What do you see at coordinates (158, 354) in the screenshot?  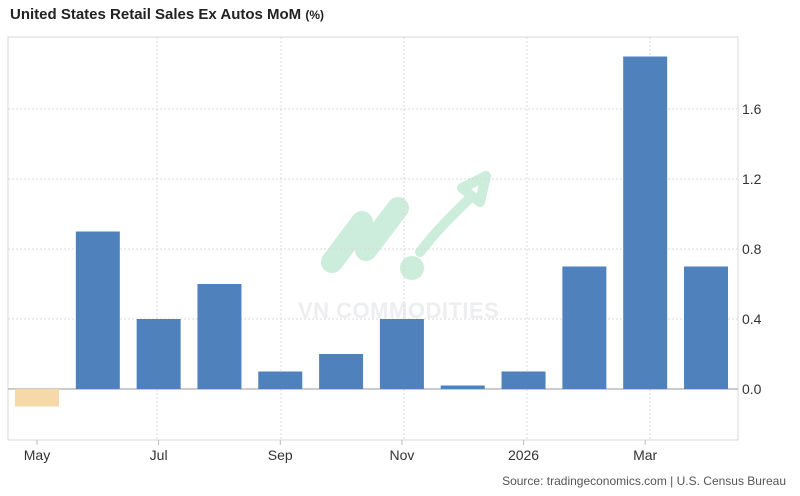 I see `bar-jul` at bounding box center [158, 354].